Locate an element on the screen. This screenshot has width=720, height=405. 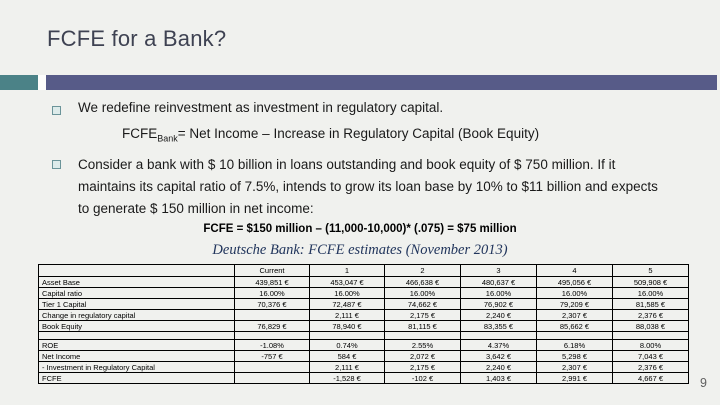
cell-value: 1,403 € is located at coordinates (498, 378).